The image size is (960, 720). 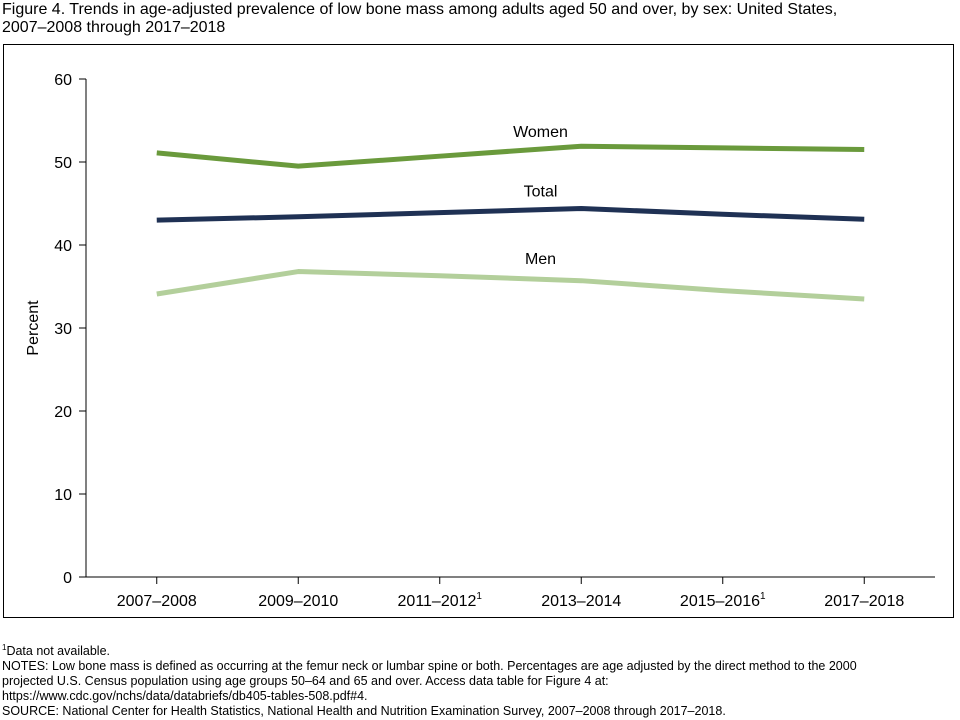 What do you see at coordinates (4, 647) in the screenshot?
I see `footnote-mark: 1` at bounding box center [4, 647].